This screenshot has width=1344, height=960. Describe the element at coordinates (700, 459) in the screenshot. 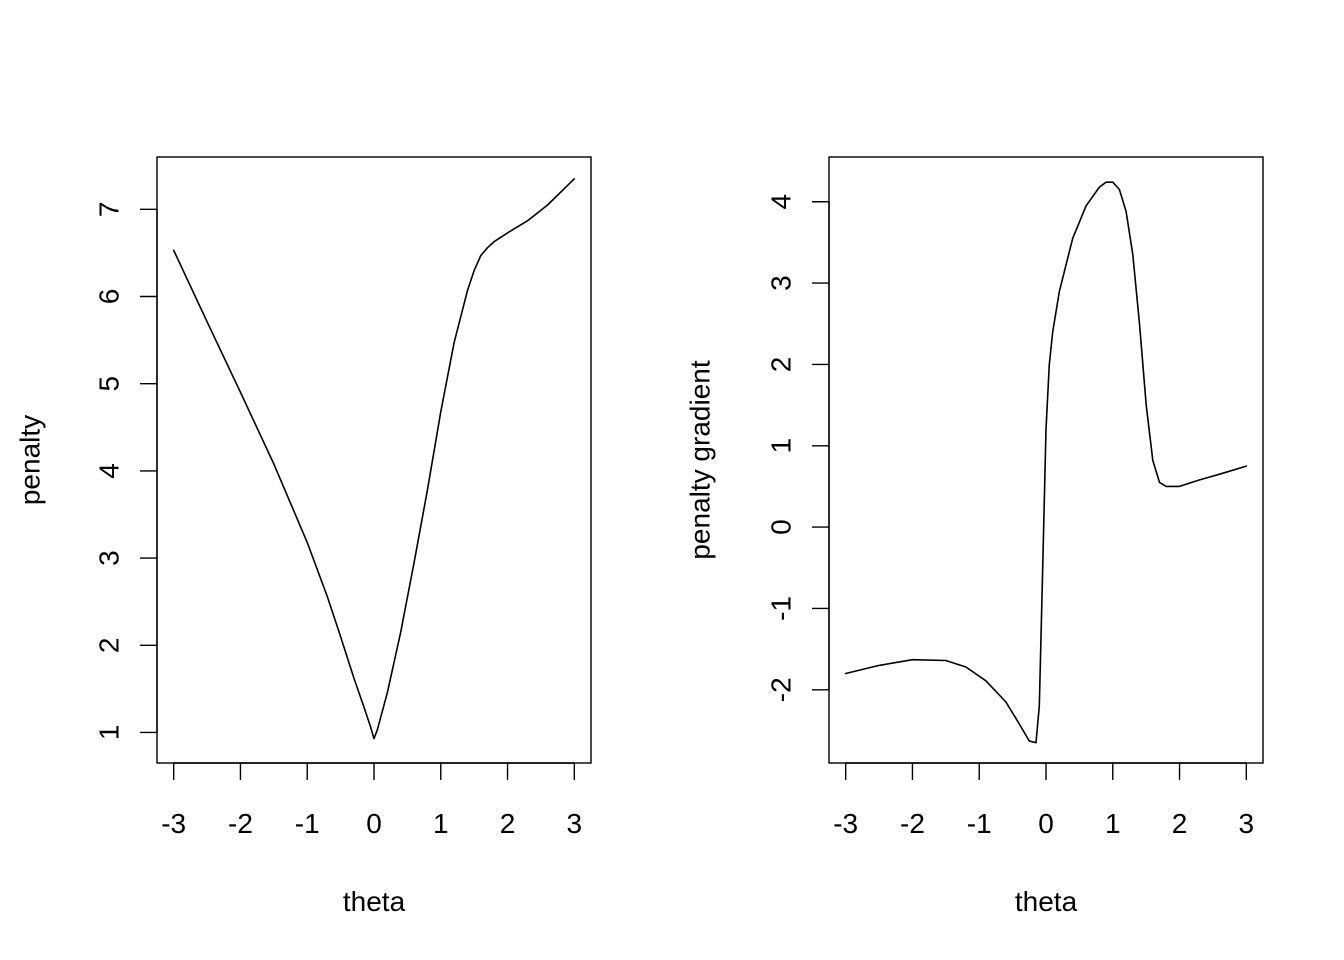

I see `y-axis-title: penalty gradient` at that location.